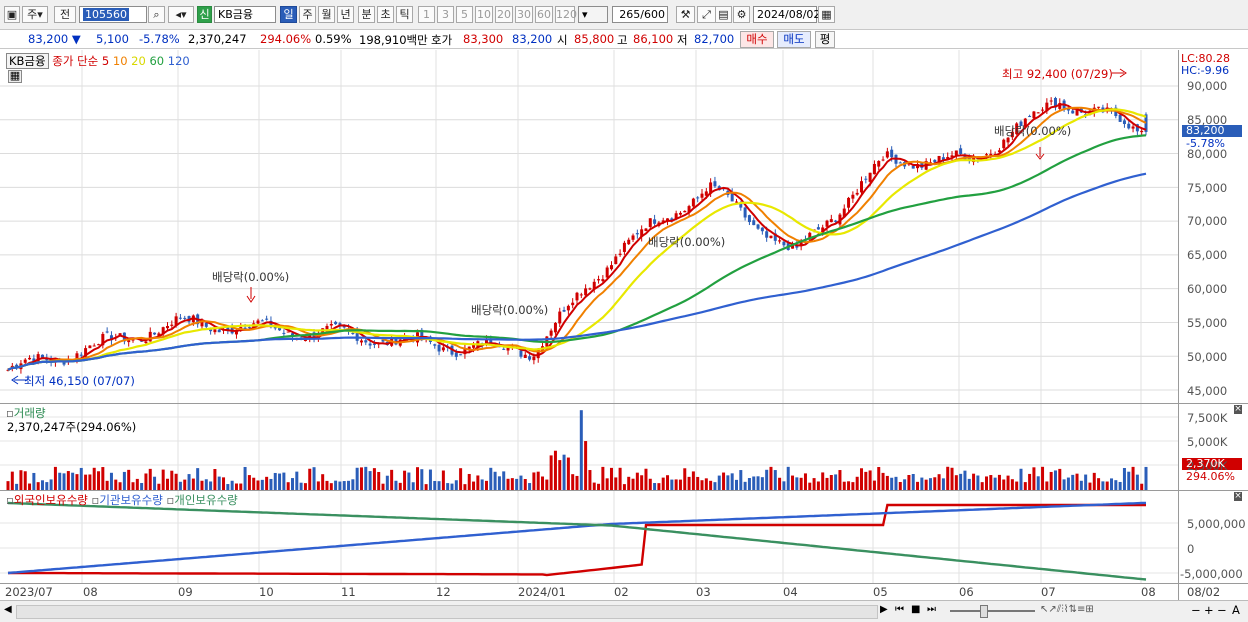 This screenshot has width=1248, height=622. I want to click on interval-3: 3, so click(445, 14).